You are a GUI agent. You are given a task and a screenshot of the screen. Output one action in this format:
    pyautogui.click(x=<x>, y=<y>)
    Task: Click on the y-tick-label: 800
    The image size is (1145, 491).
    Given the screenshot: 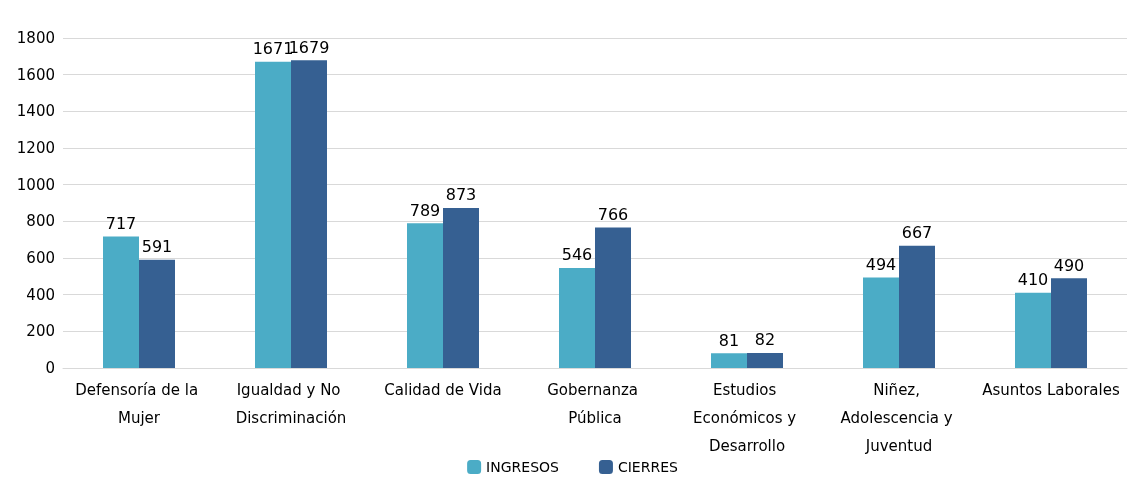 What is the action you would take?
    pyautogui.click(x=40, y=221)
    